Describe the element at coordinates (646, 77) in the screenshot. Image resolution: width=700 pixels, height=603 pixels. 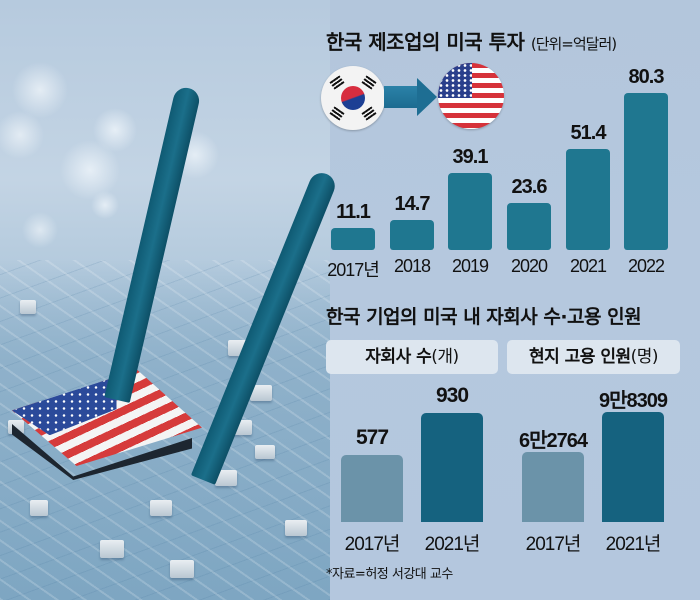
I see `value-label: 80.3` at that location.